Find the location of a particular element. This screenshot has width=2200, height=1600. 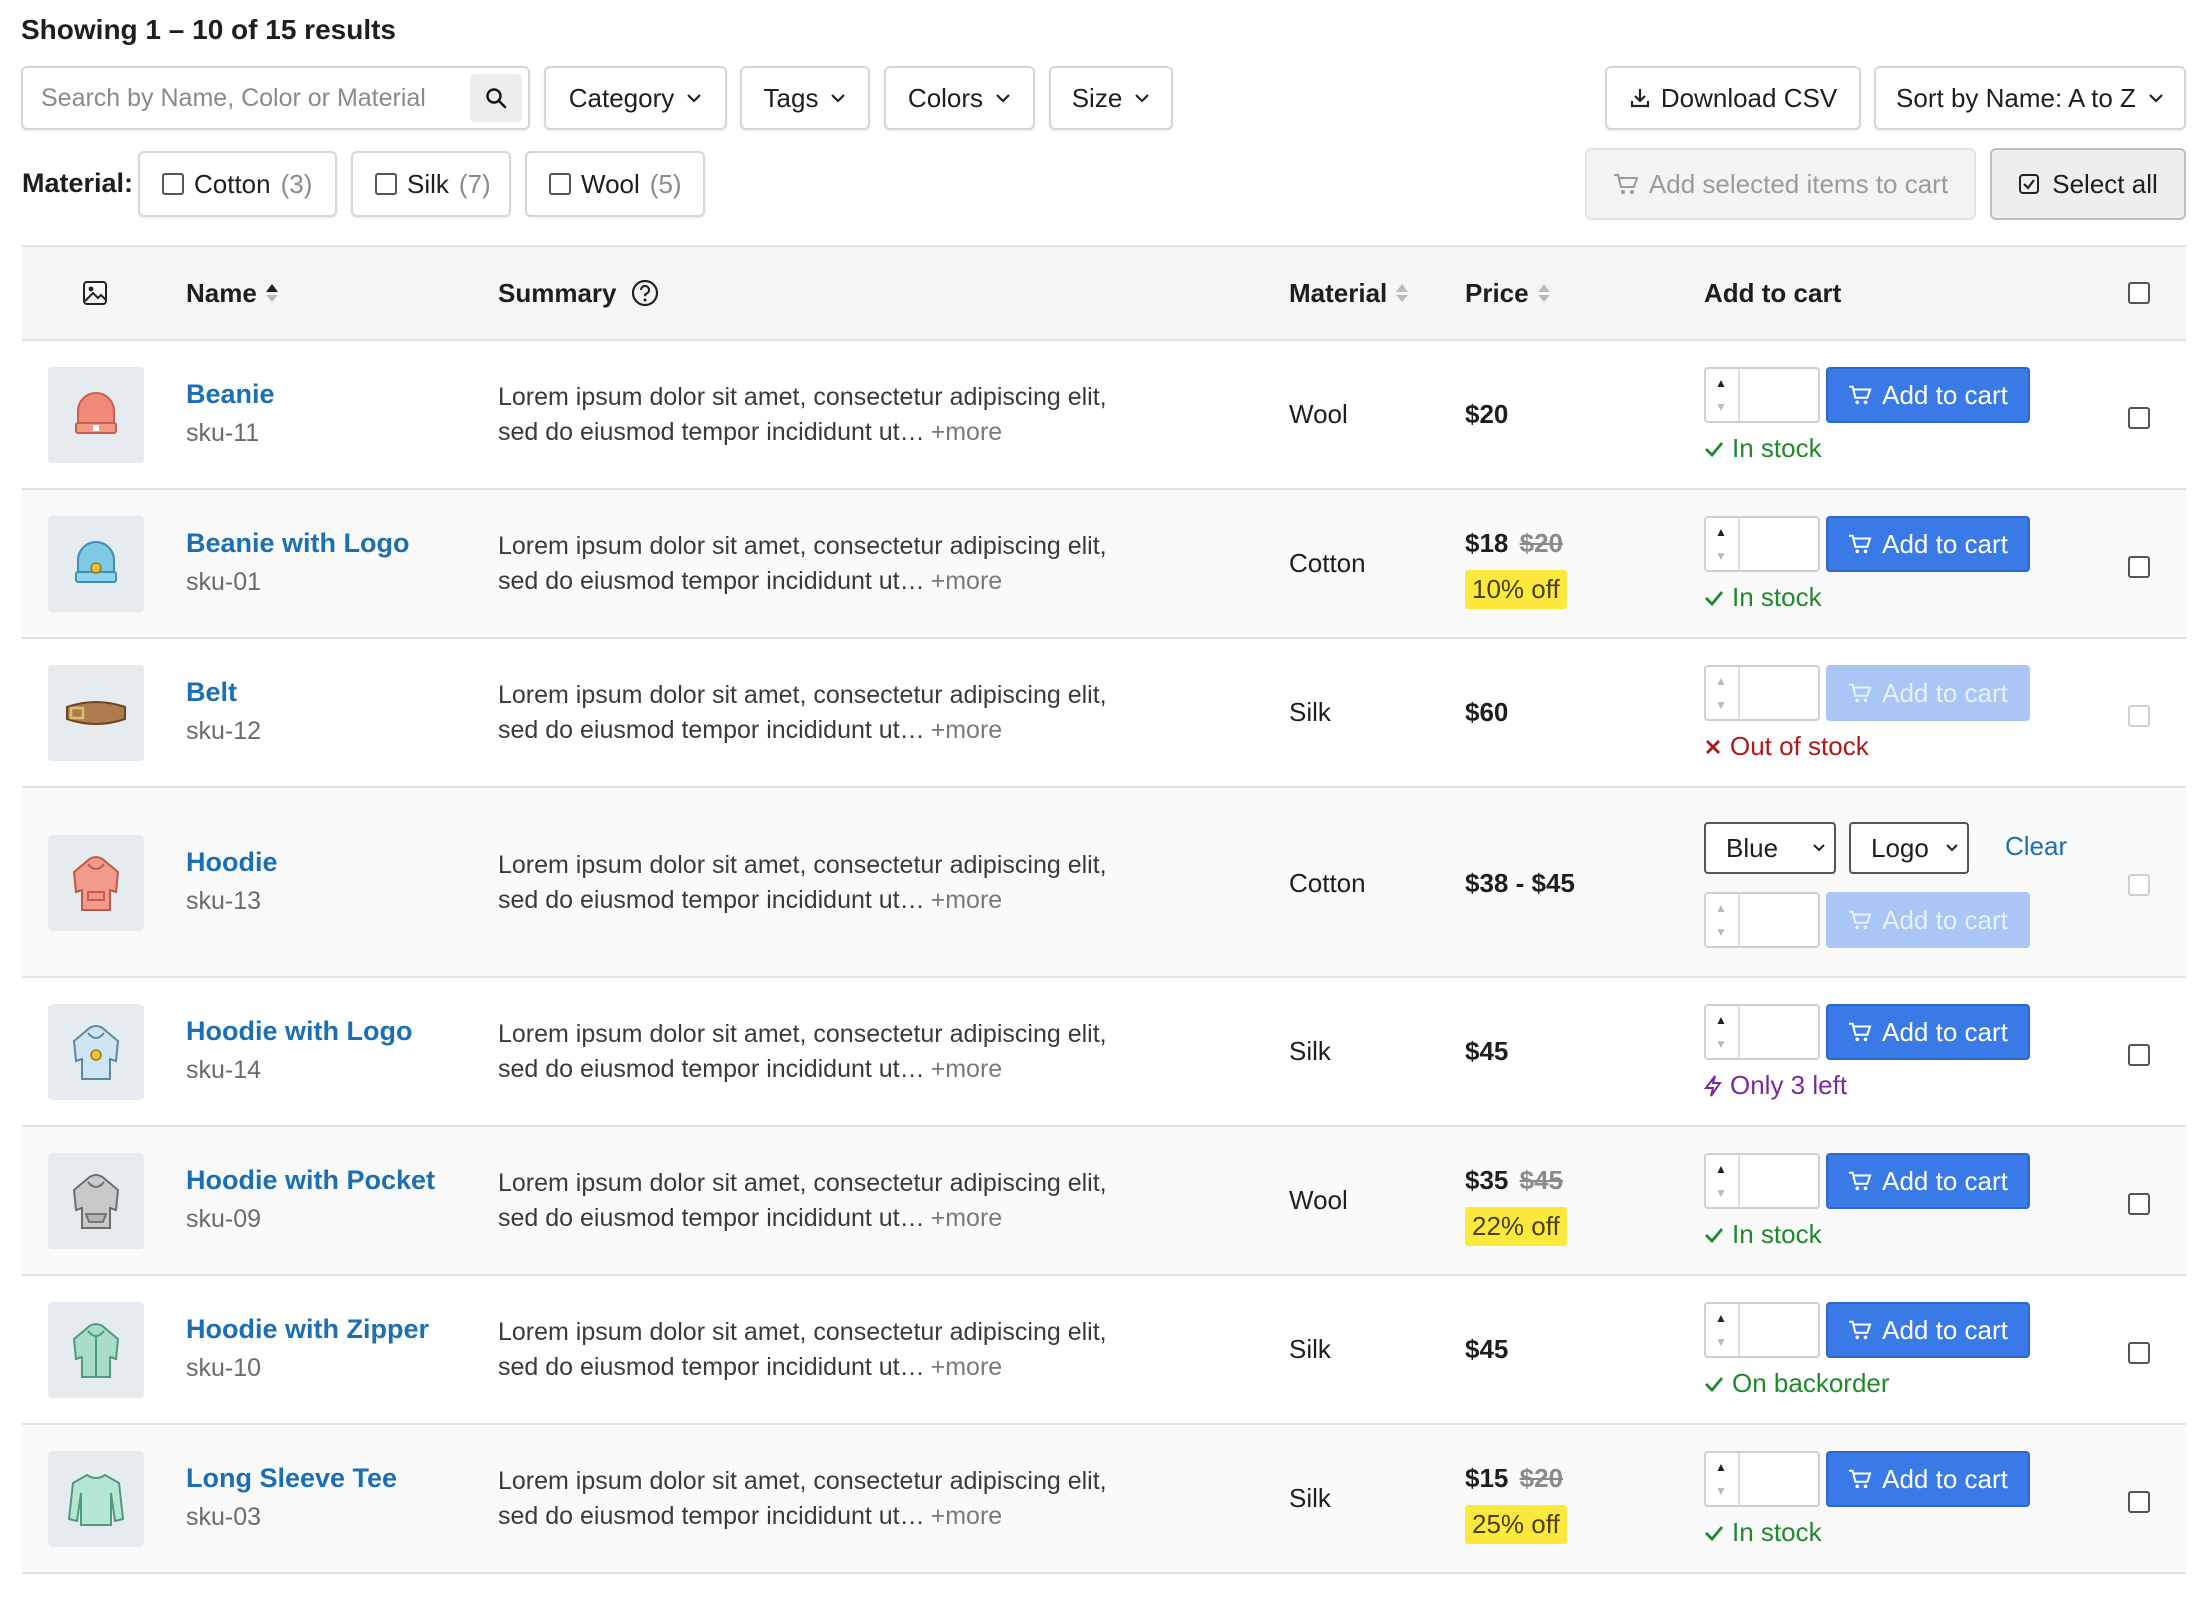

material-column-header: Material is located at coordinates (1349, 293).